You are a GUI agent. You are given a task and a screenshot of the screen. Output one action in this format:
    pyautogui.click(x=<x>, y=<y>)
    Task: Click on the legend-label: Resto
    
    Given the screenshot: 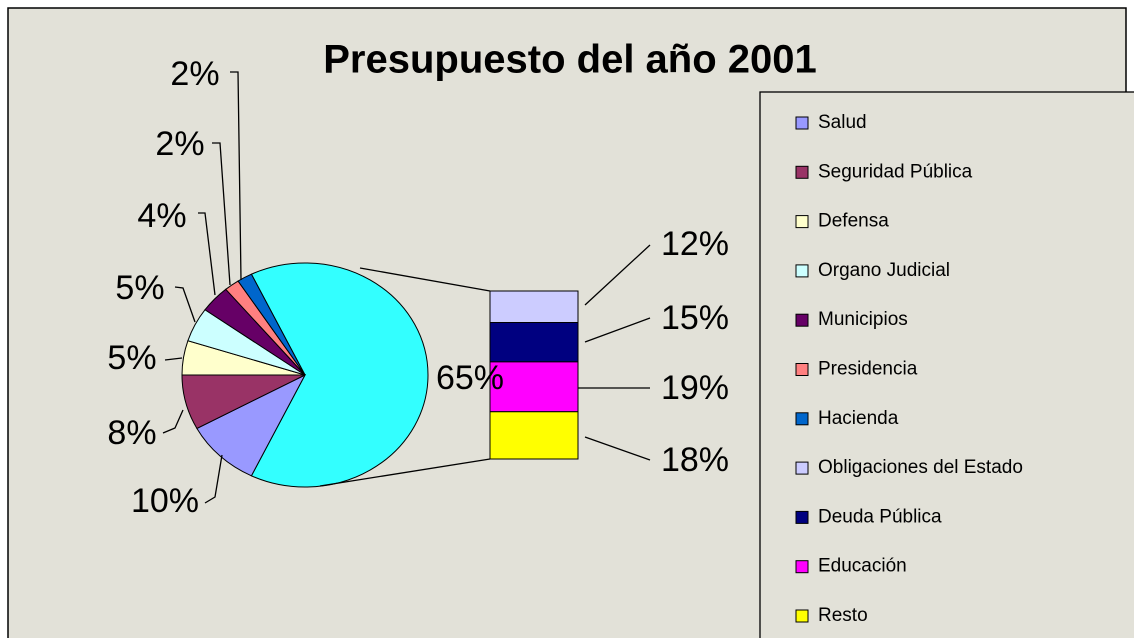 What is the action you would take?
    pyautogui.click(x=843, y=615)
    